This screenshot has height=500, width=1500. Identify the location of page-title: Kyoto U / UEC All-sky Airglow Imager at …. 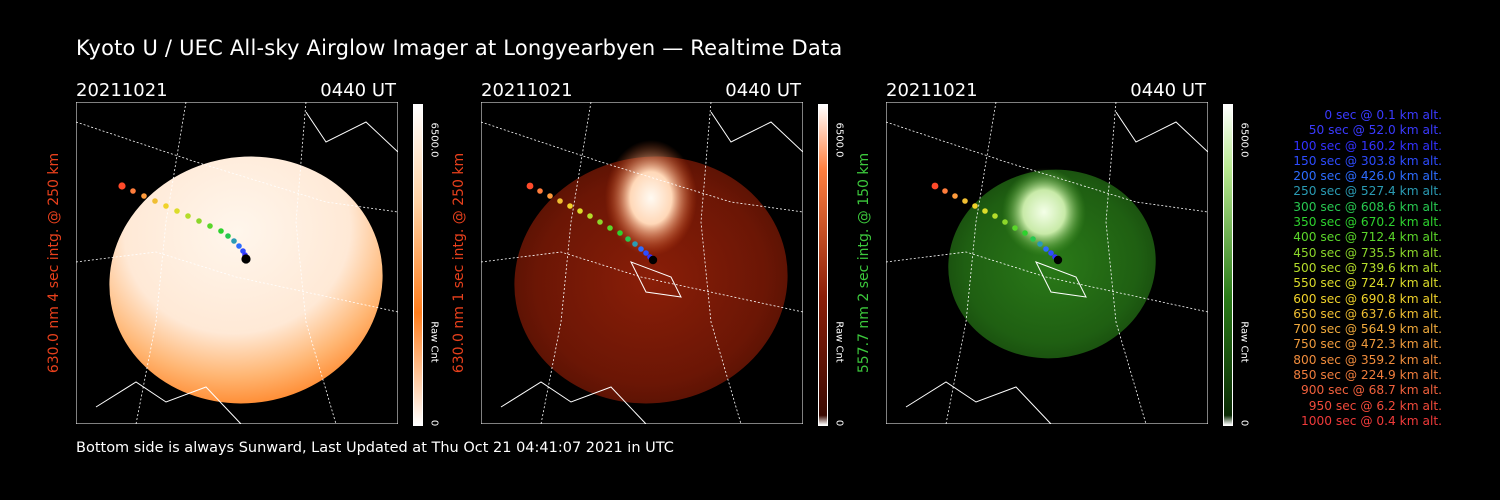
(459, 48).